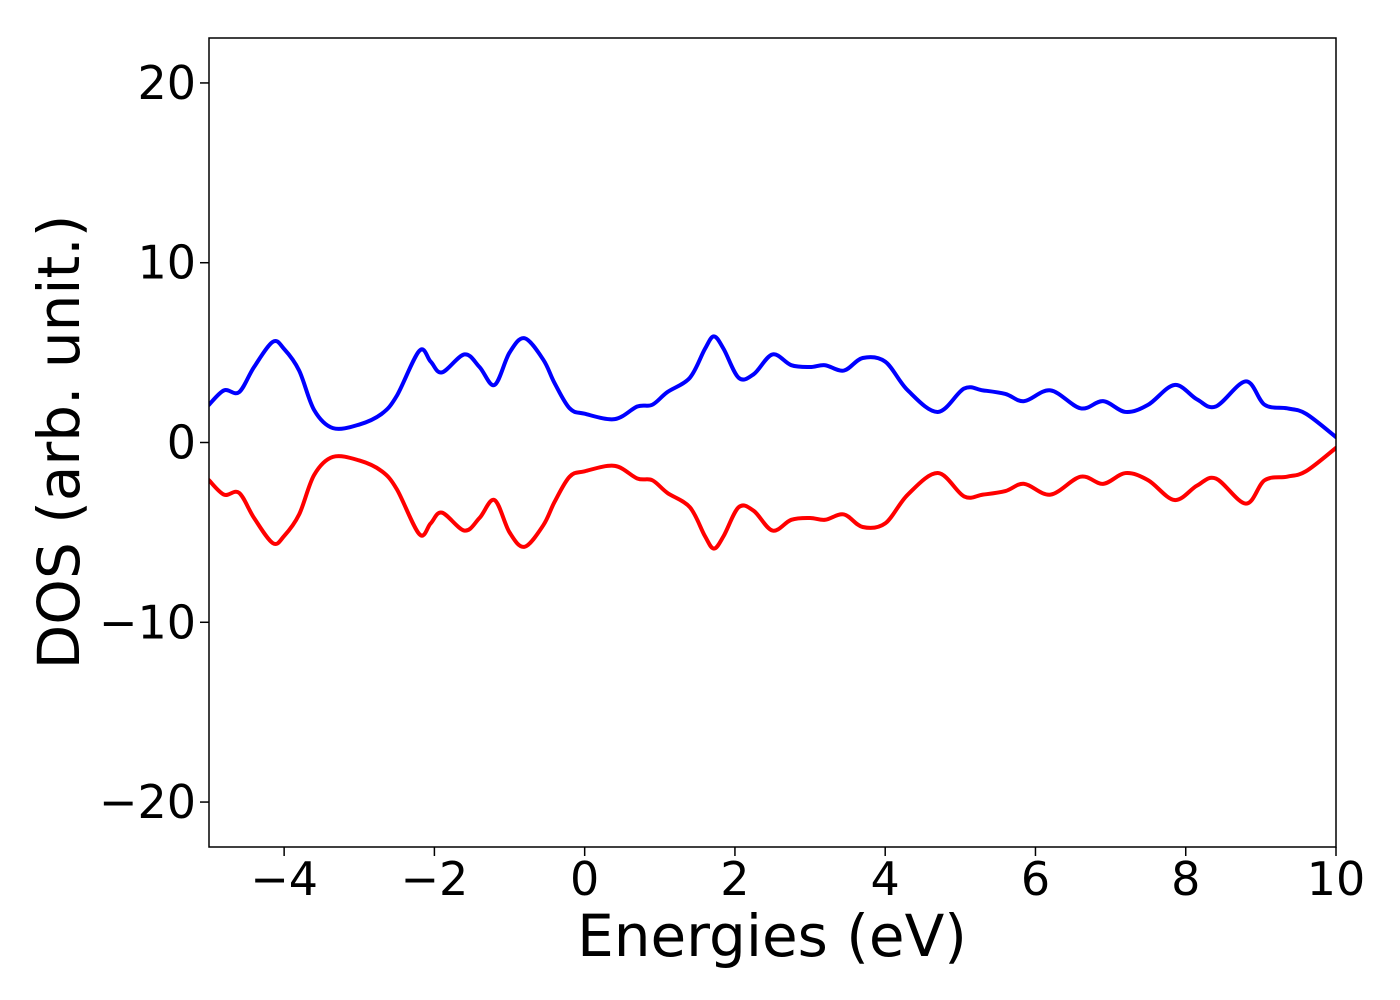  What do you see at coordinates (1185, 879) in the screenshot?
I see `x-tick-label: 8` at bounding box center [1185, 879].